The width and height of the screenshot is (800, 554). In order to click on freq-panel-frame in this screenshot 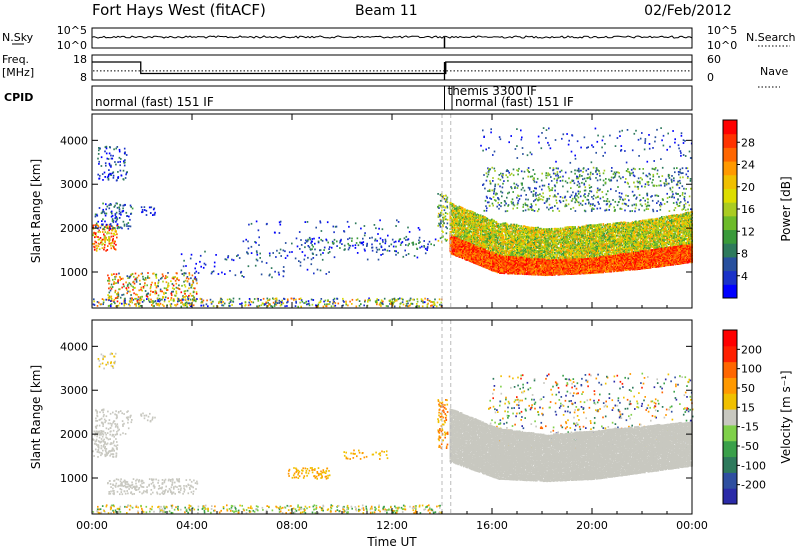, I will do `click(392, 67)`.